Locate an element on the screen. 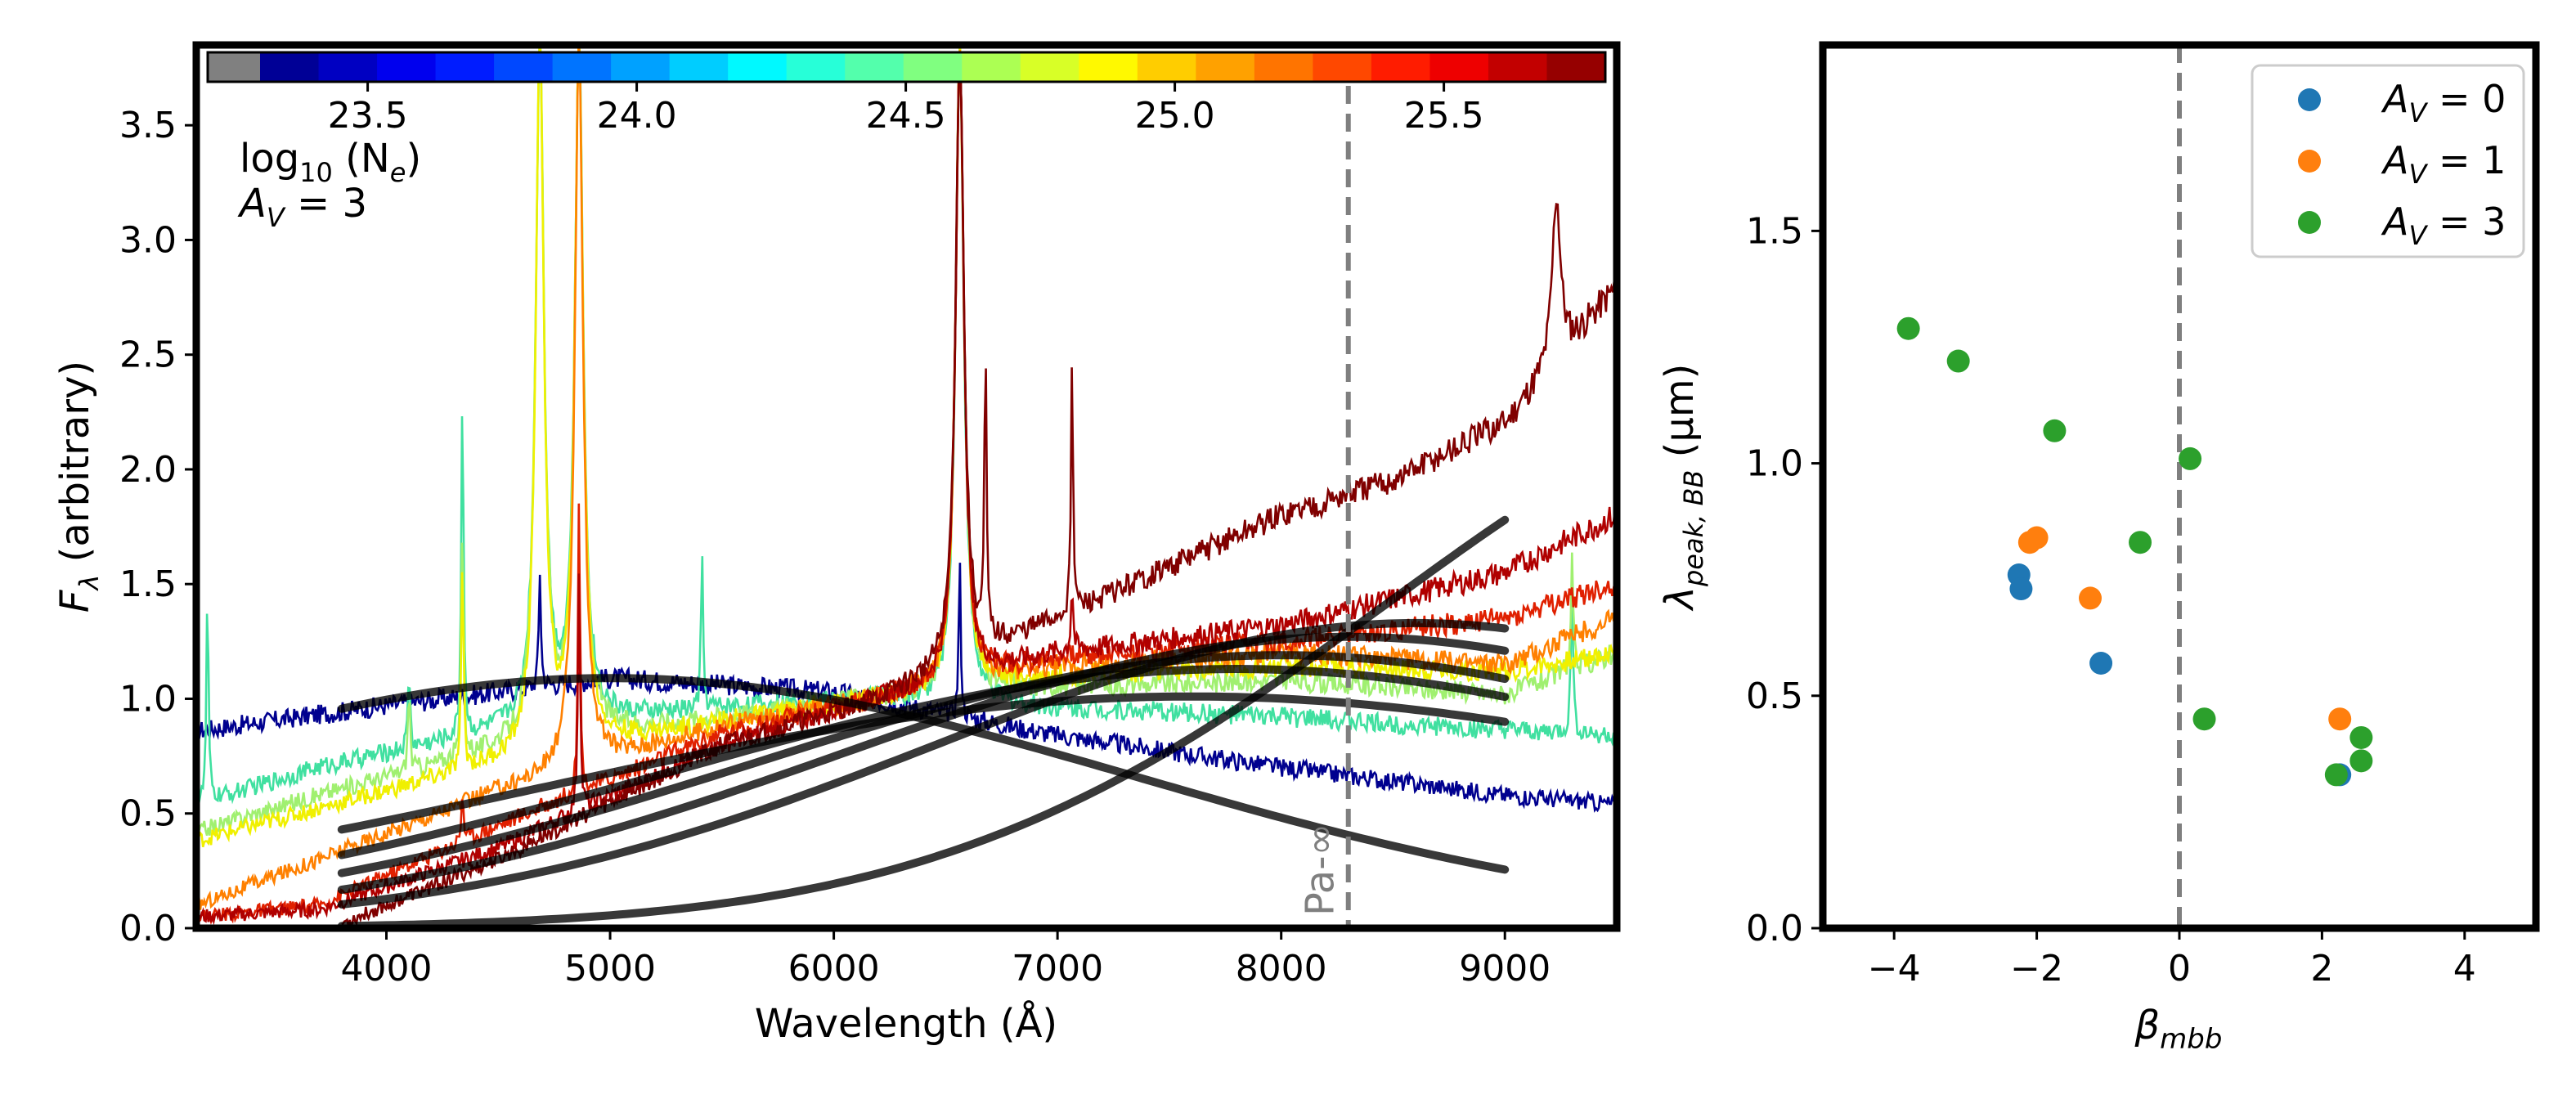 Image resolution: width=2576 pixels, height=1104 pixels. x-tick-label: 2 is located at coordinates (2321, 969).